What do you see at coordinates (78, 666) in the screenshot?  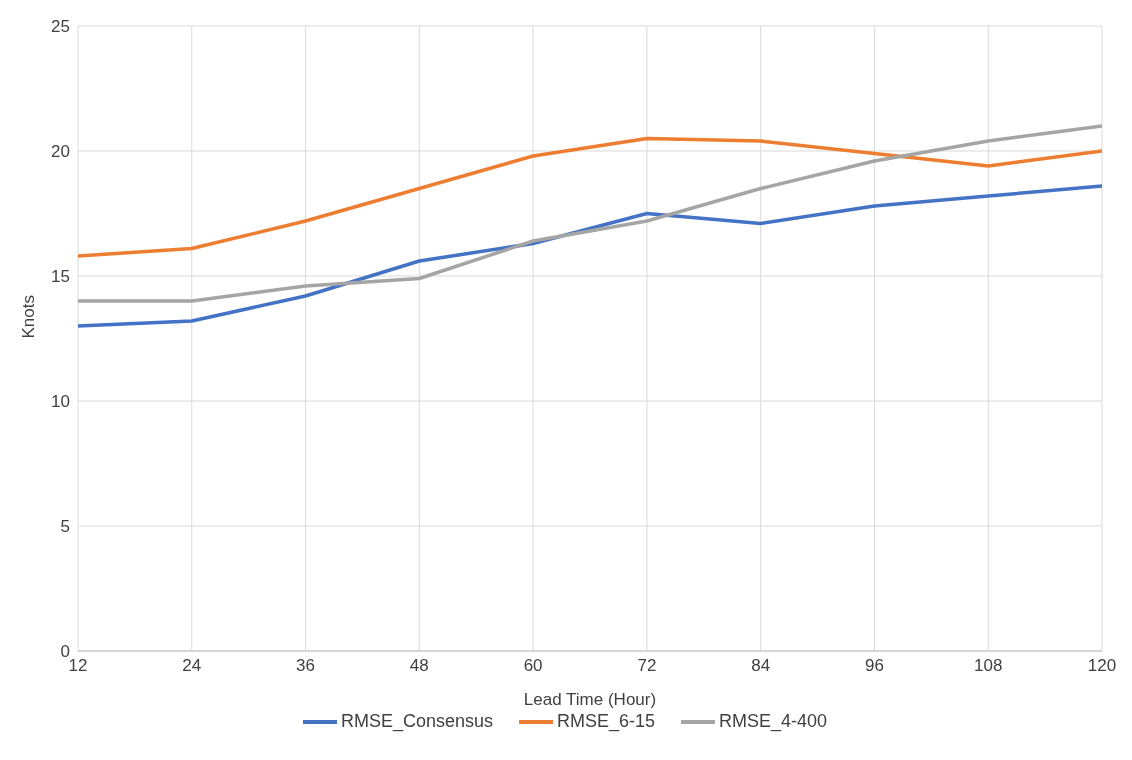 I see `x-tick-label: 12` at bounding box center [78, 666].